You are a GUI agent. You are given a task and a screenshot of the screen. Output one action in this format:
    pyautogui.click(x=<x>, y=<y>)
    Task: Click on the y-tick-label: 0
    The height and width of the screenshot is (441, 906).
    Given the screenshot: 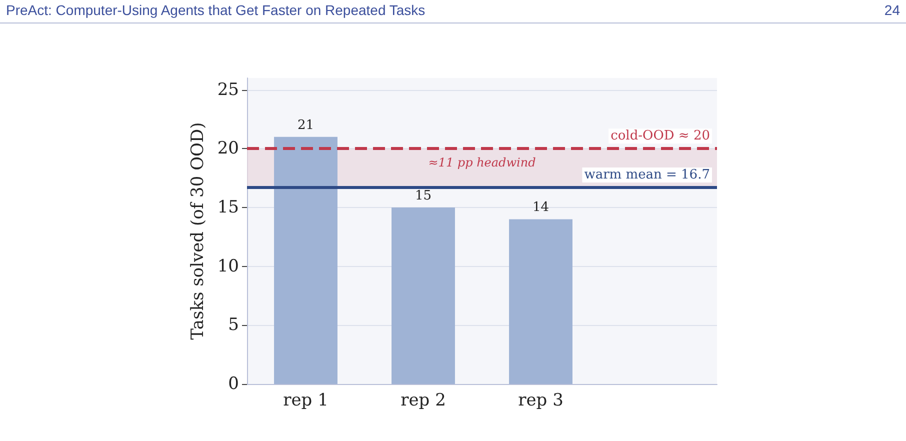 What is the action you would take?
    pyautogui.click(x=233, y=384)
    